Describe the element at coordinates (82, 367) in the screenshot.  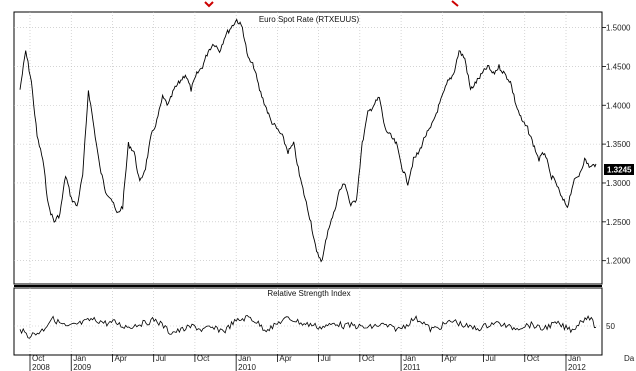
I see `xtick-year-label: 2009` at that location.